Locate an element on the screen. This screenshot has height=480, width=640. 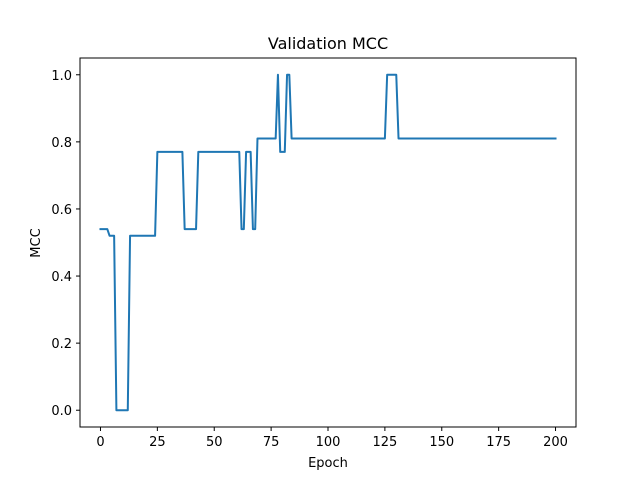
y-tick-label: 0.8 is located at coordinates (61, 143).